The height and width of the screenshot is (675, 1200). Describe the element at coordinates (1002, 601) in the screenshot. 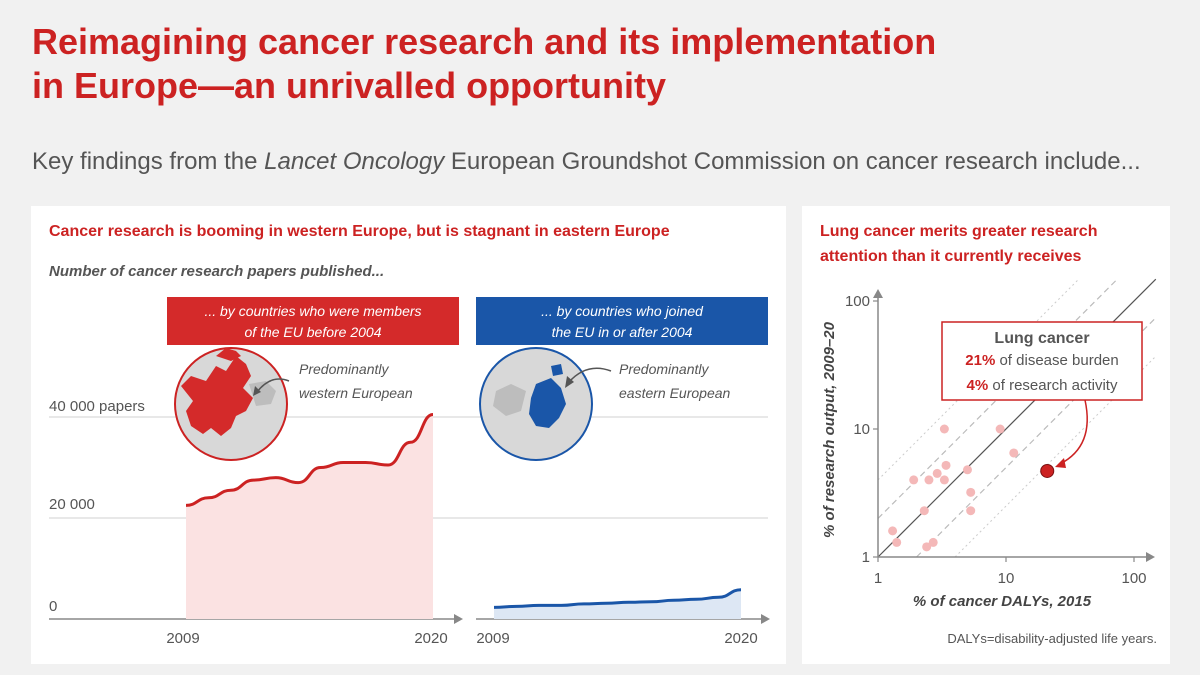

I see `scatter-x-axis-title: % of cancer DALYs, 2015` at that location.